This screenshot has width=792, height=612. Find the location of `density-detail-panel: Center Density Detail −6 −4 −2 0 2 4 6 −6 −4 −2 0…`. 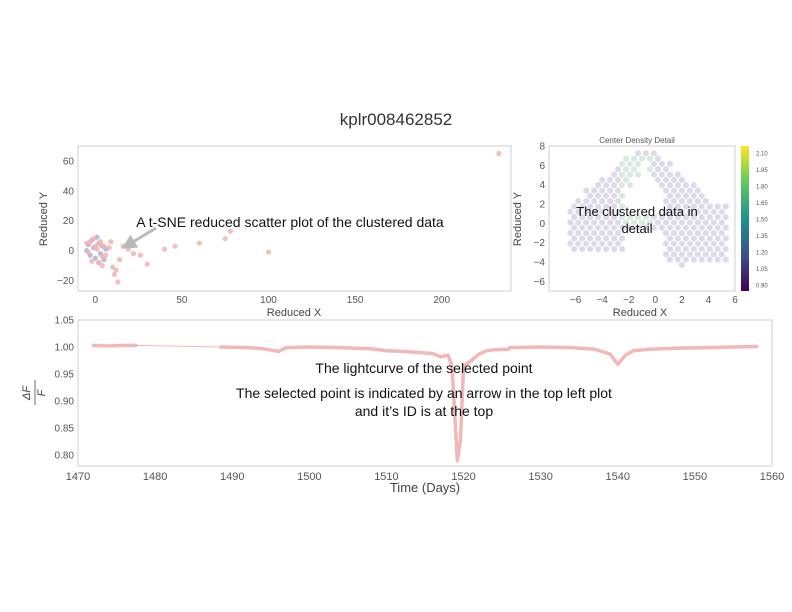

density-detail-panel: Center Density Detail −6 −4 −2 0 2 4 6 −6 −4 −2 0… is located at coordinates (640, 227).